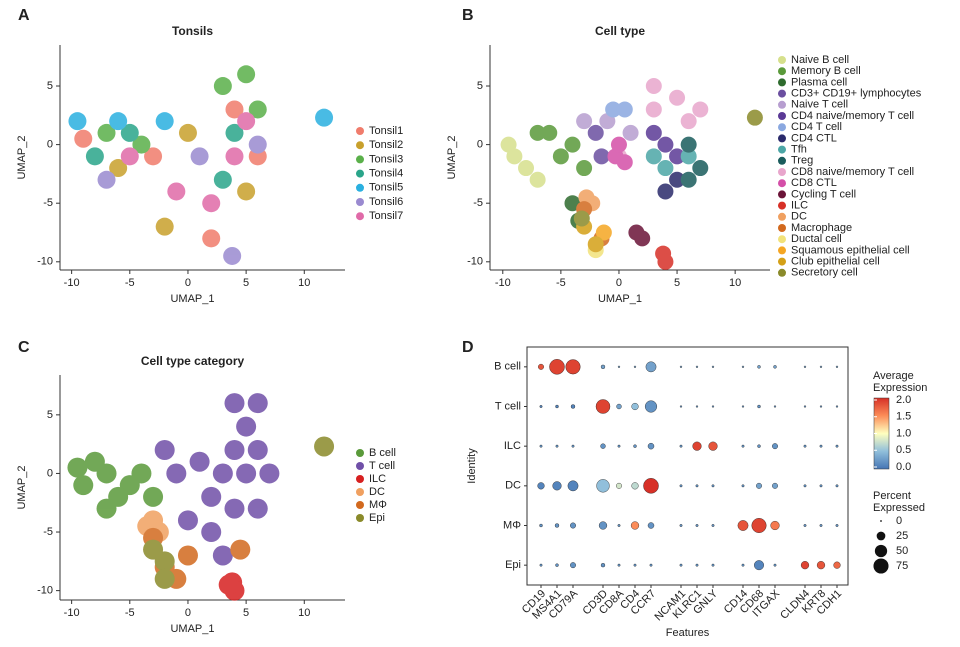 This screenshot has width=960, height=647. I want to click on y-tick-label: T cell, so click(508, 406).